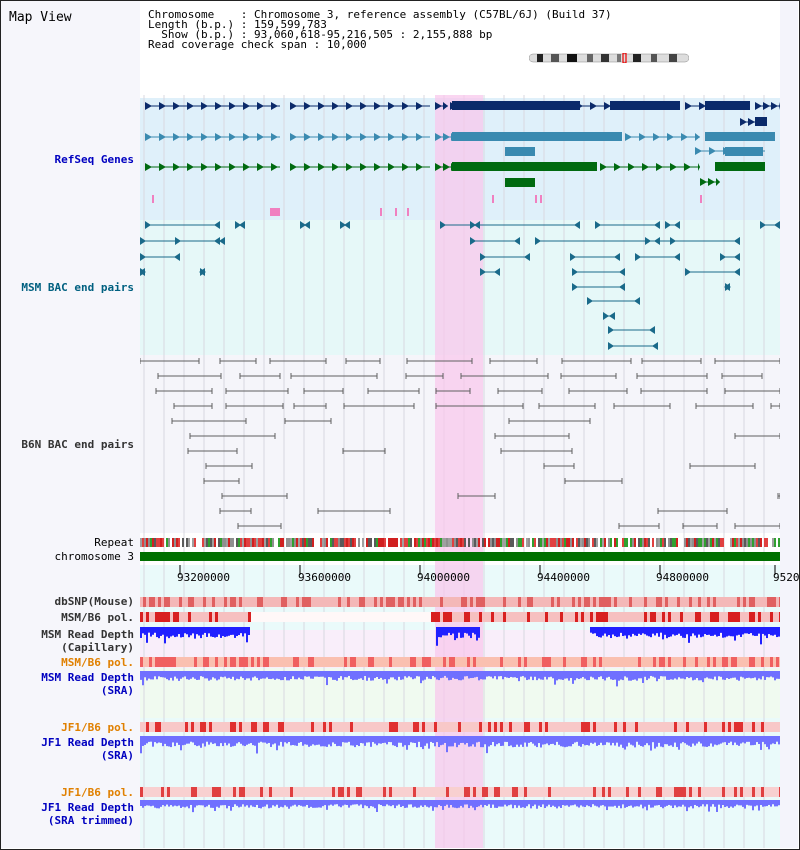 This screenshot has width=800, height=850. I want to click on jf1-b6-pol-label-1: JF1/B6 pol., so click(97, 727).